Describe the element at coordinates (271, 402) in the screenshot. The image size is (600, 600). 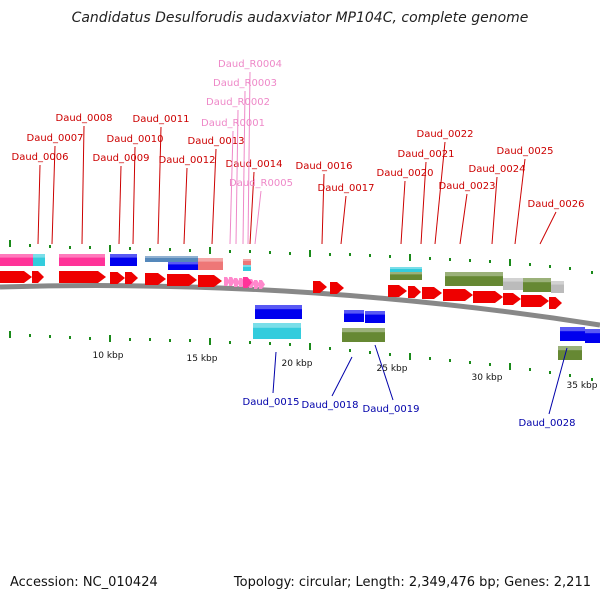
I see `gene-label: Daud_0015` at that location.